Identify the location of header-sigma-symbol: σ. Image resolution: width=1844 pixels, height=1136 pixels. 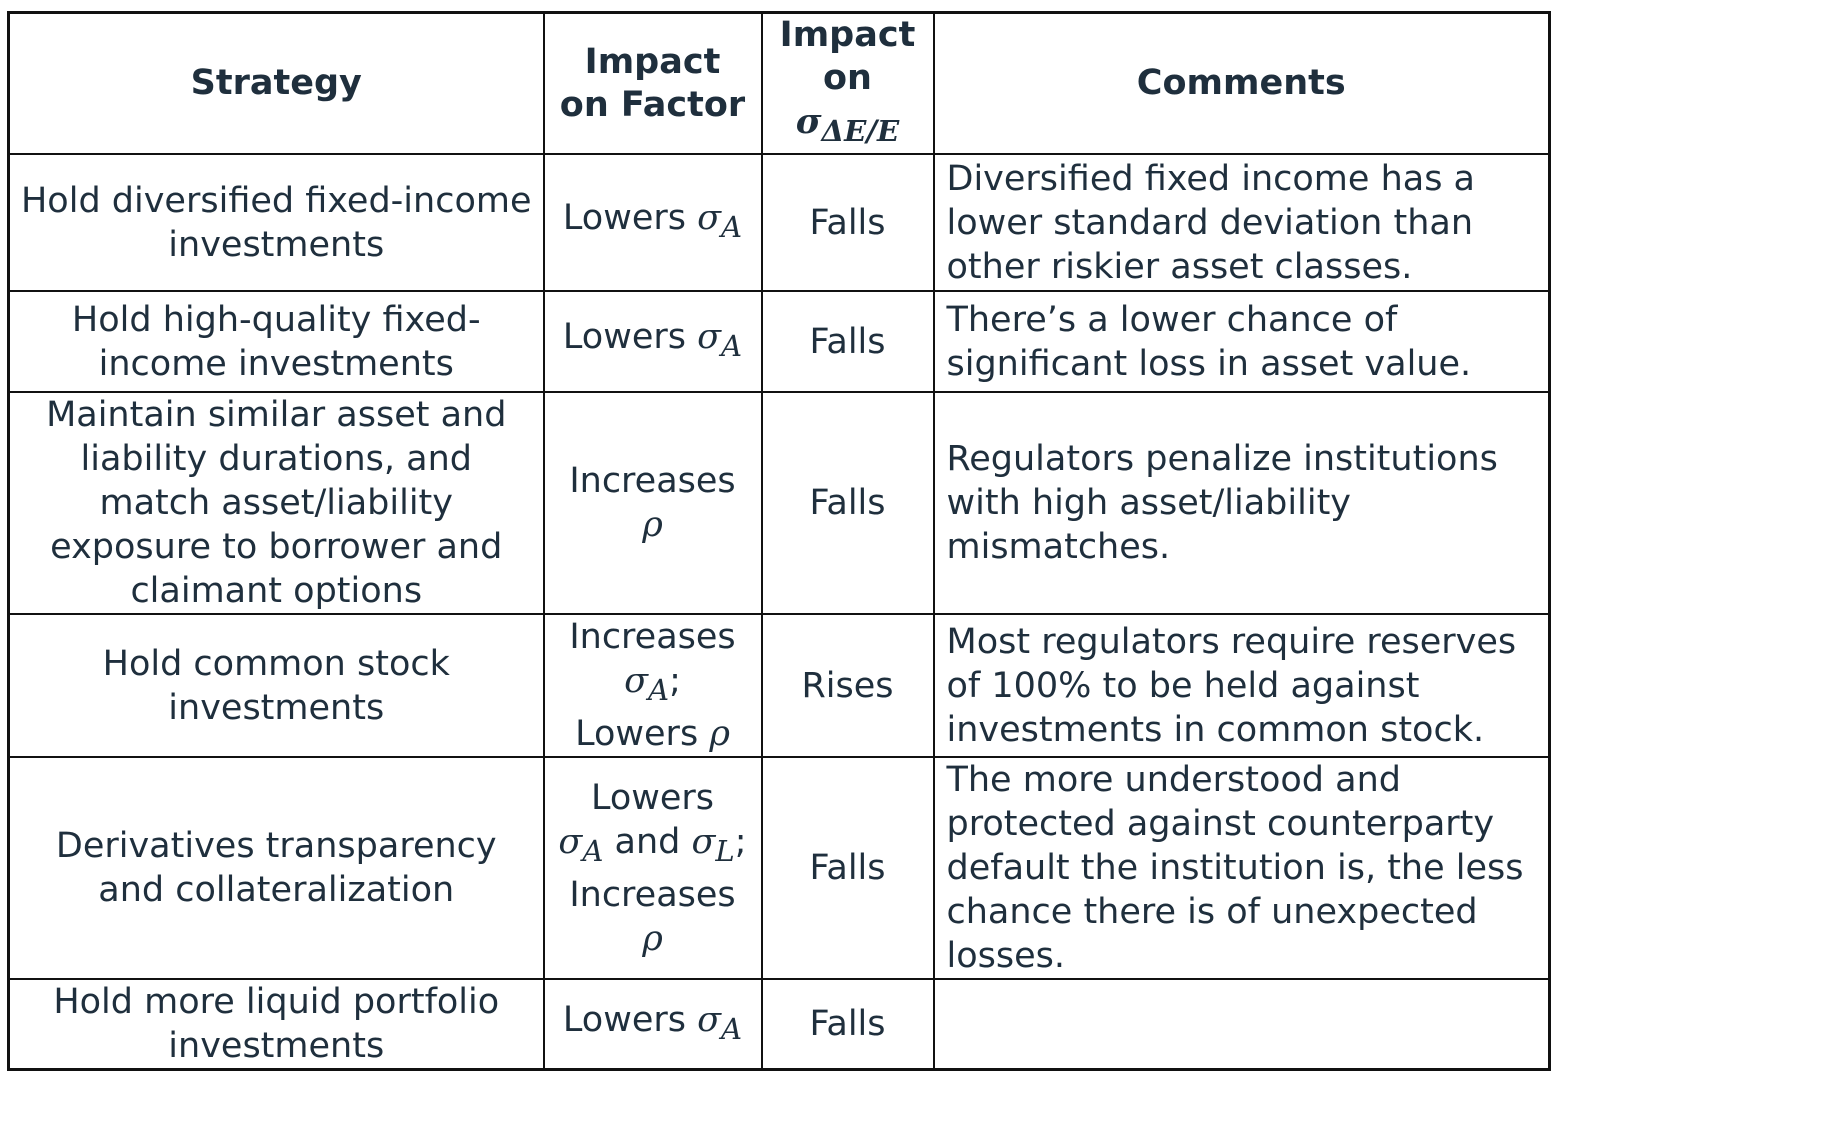
(808, 121).